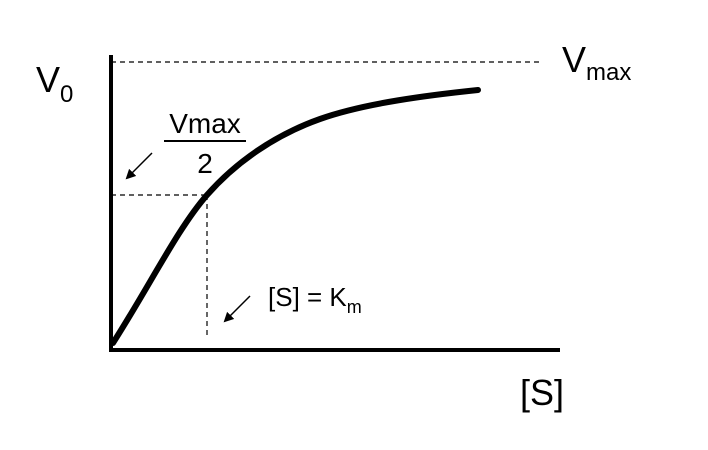  What do you see at coordinates (66, 94) in the screenshot?
I see `label-sub: 0` at bounding box center [66, 94].